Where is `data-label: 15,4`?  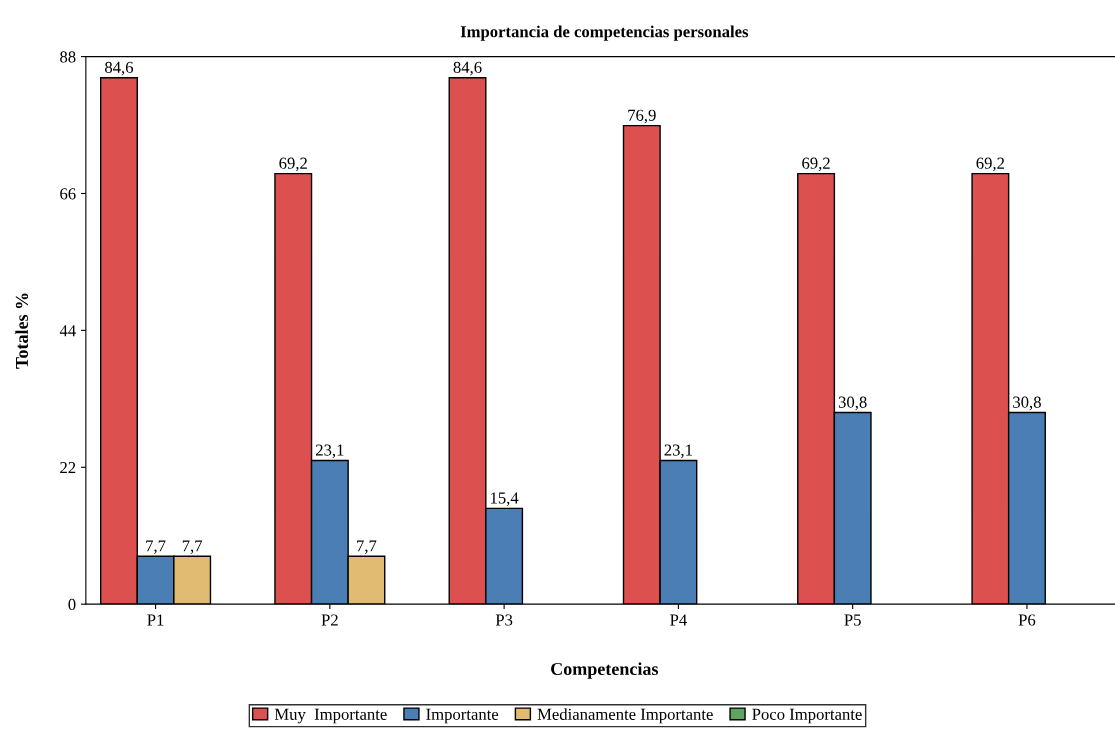 data-label: 15,4 is located at coordinates (505, 499).